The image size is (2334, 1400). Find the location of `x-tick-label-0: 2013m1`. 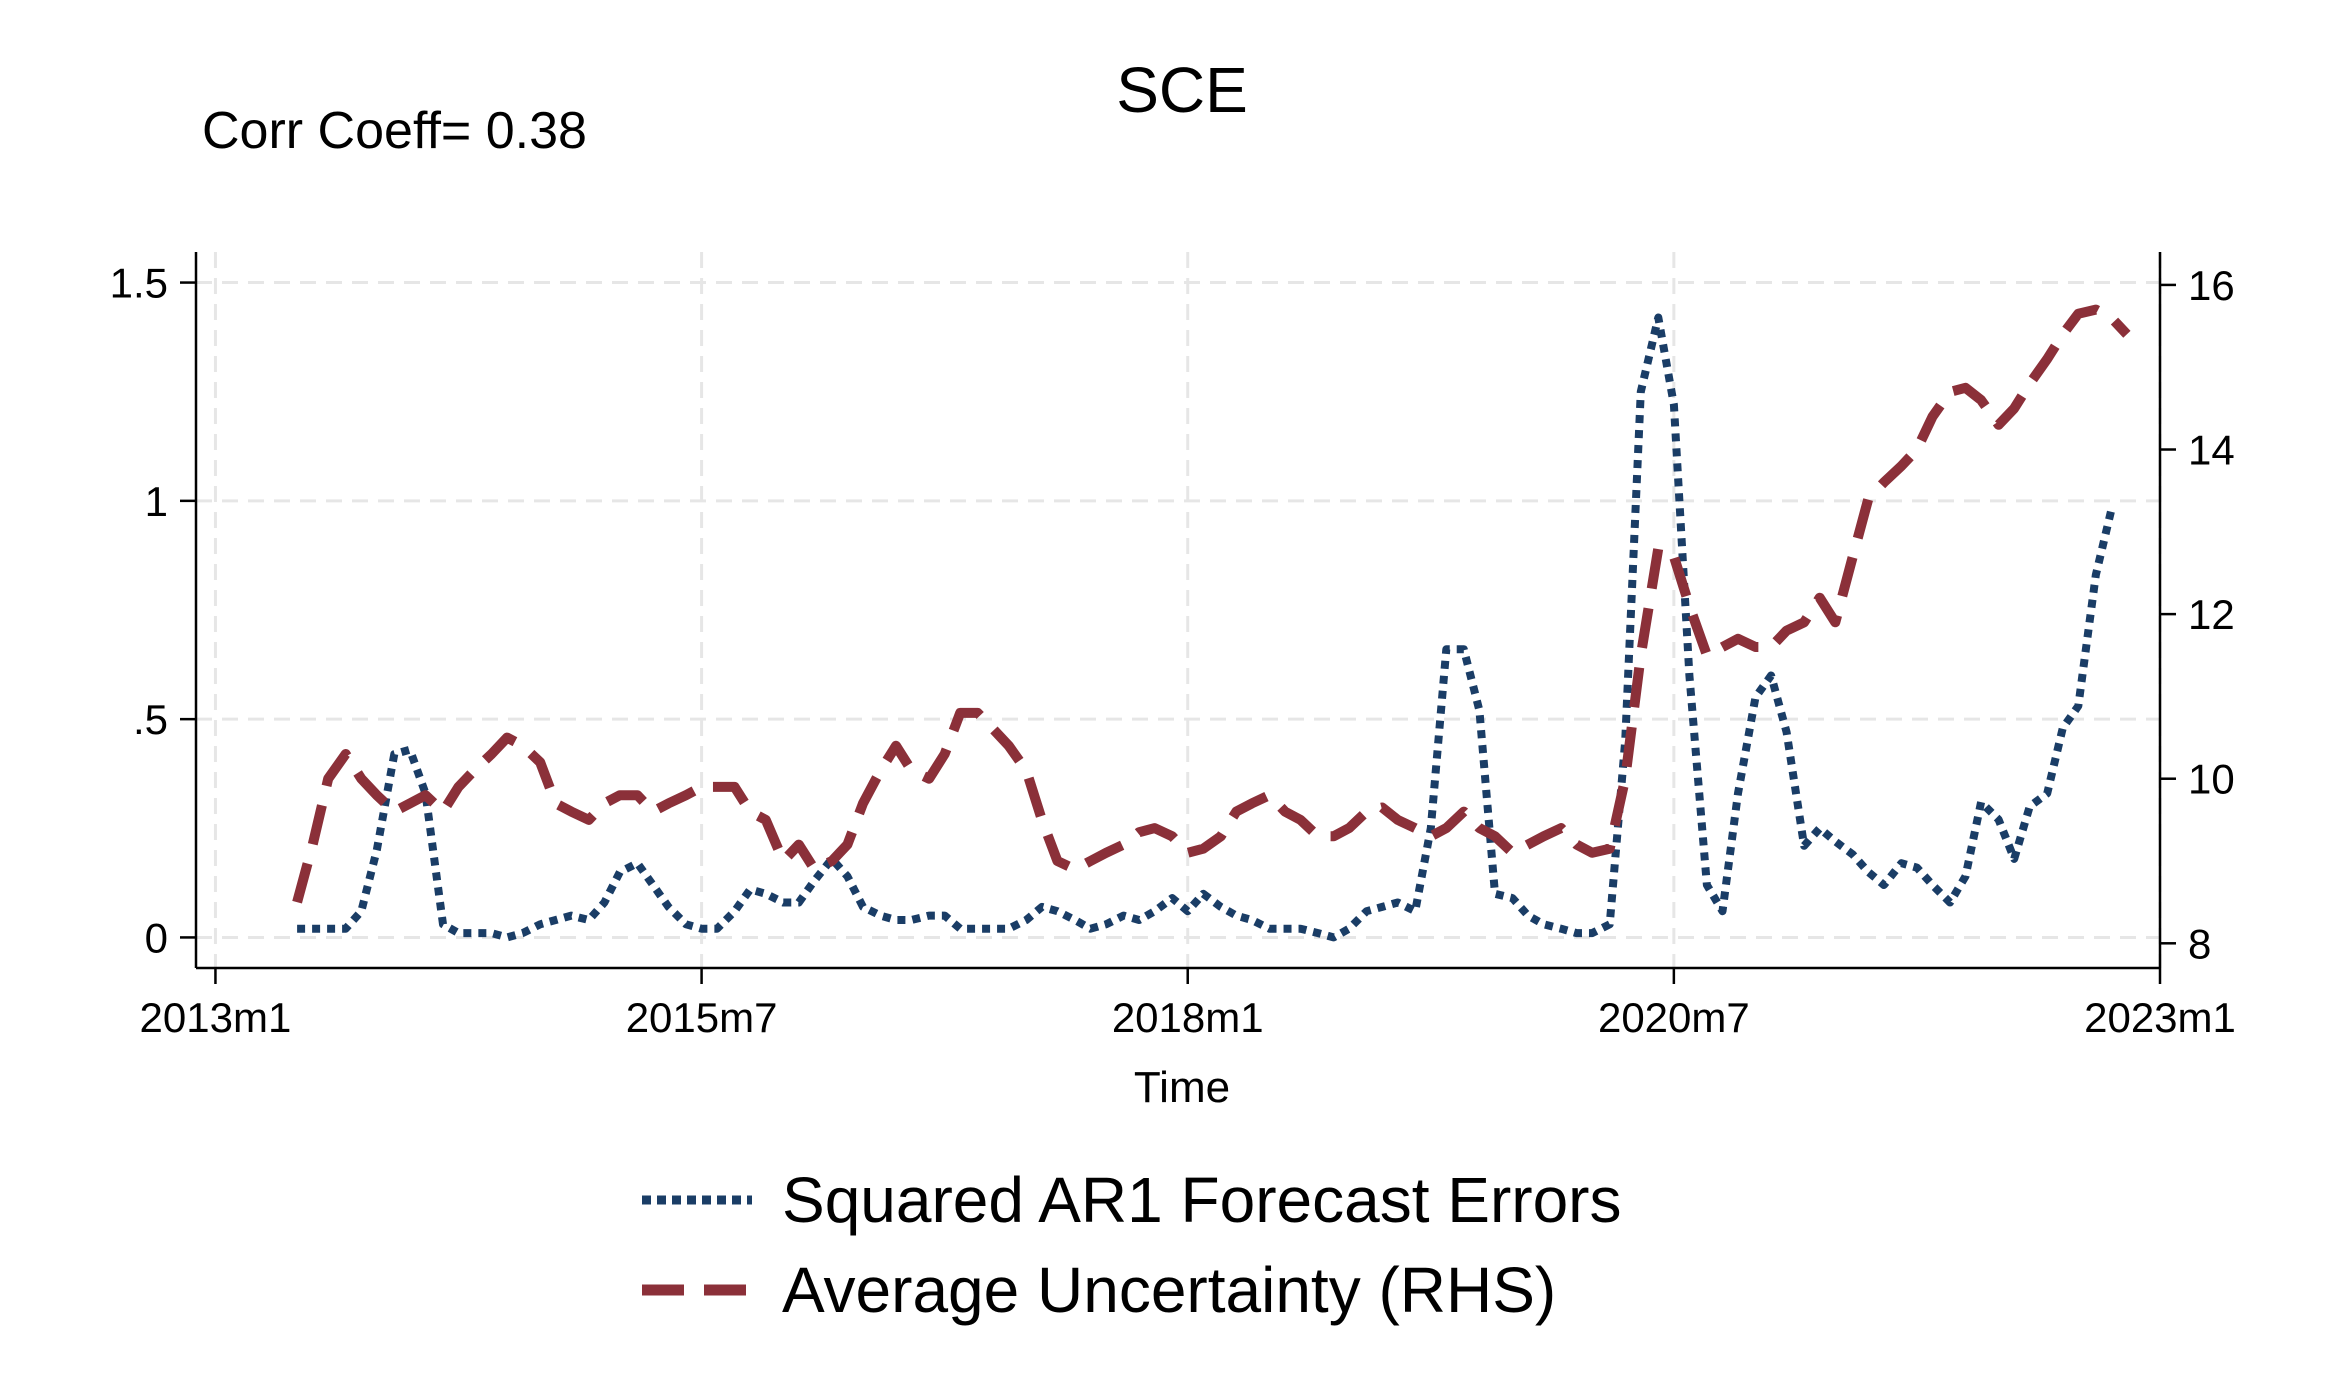

x-tick-label-0: 2013m1 is located at coordinates (216, 1017).